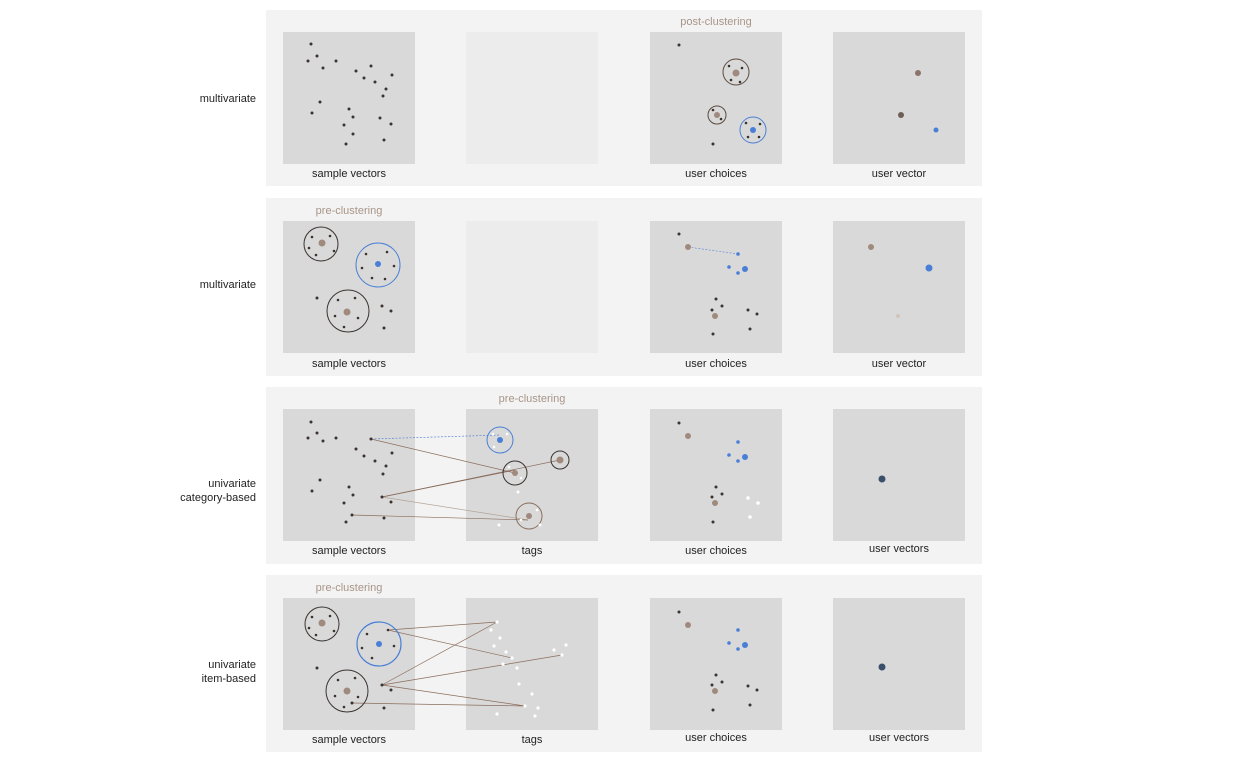 The width and height of the screenshot is (1238, 760). Describe the element at coordinates (349, 174) in the screenshot. I see `row-1-caption-1: sample vectors` at that location.